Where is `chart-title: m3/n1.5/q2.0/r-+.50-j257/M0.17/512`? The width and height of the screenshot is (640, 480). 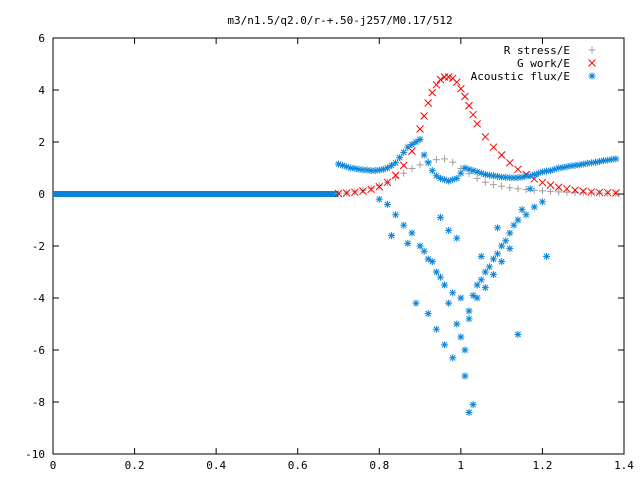 chart-title: m3/n1.5/q2.0/r-+.50-j257/M0.17/512 is located at coordinates (339, 20).